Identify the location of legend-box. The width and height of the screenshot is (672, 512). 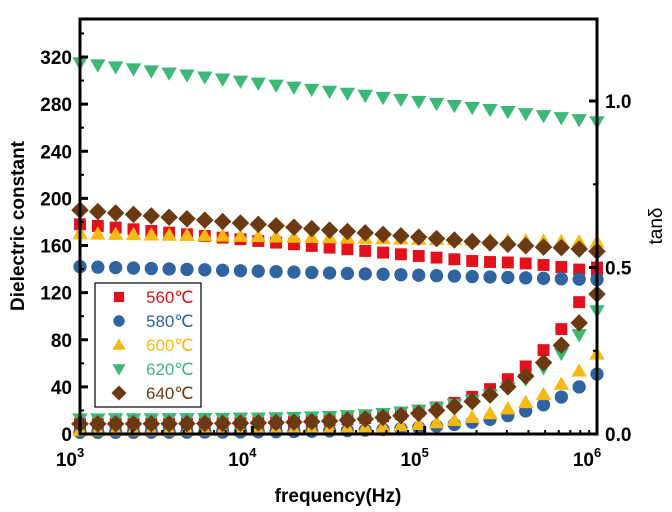
(148, 345).